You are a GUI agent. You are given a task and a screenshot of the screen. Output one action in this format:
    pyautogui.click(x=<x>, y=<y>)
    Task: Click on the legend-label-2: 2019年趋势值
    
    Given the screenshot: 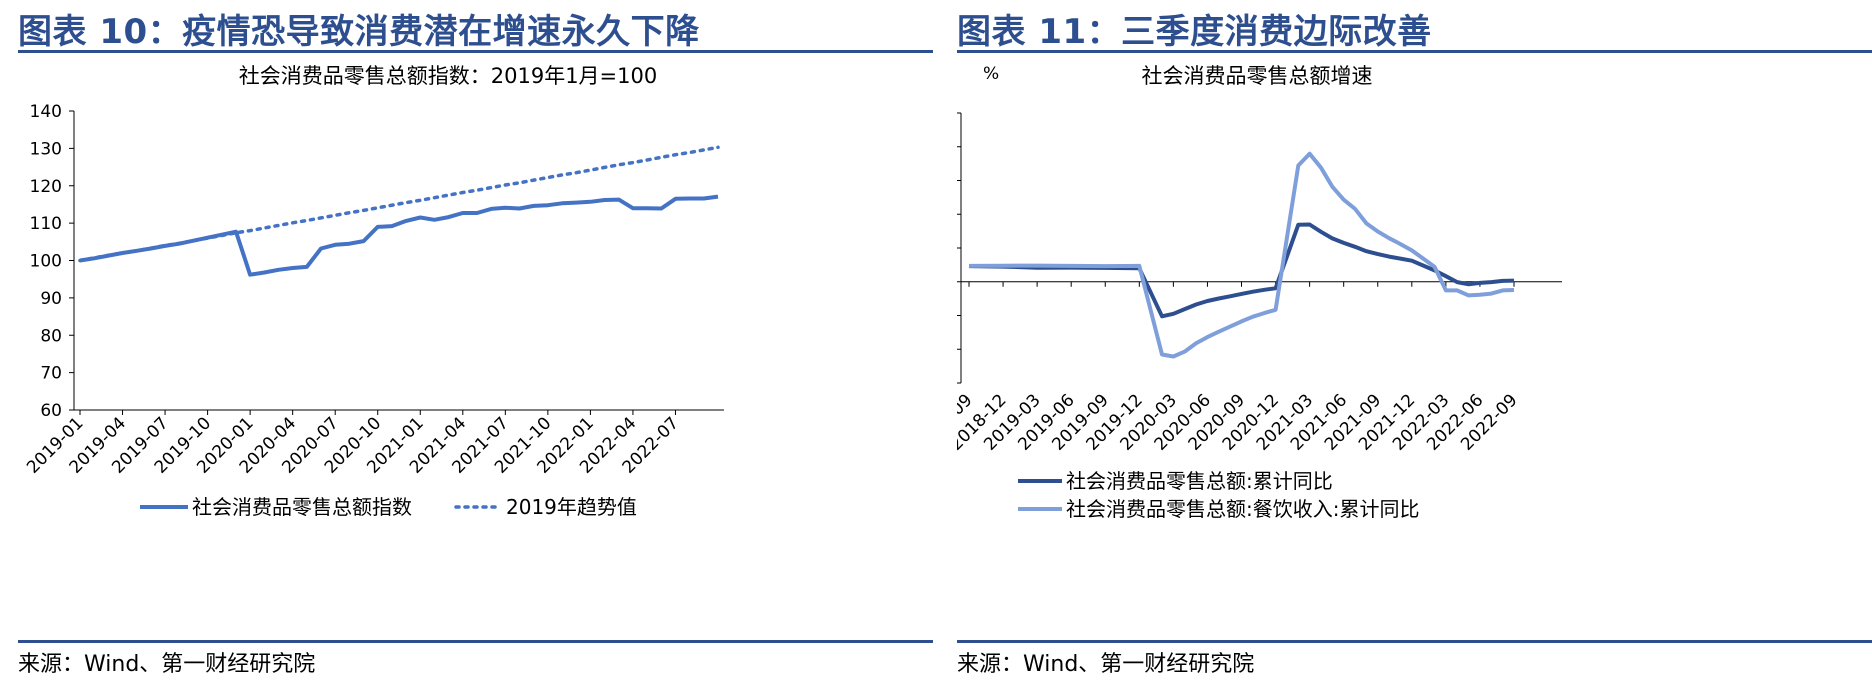 What is the action you would take?
    pyautogui.click(x=571, y=507)
    